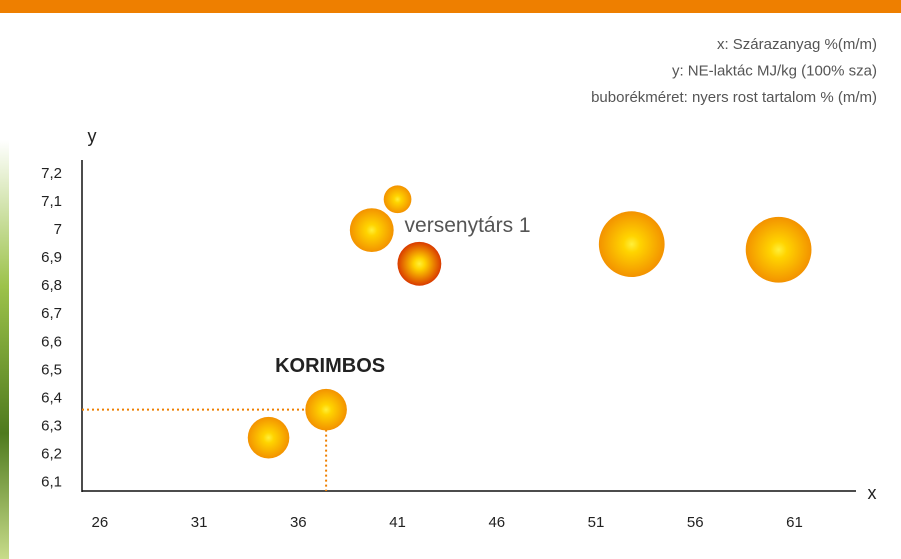  Describe the element at coordinates (58, 229) in the screenshot. I see `y-tick-label: 7` at that location.